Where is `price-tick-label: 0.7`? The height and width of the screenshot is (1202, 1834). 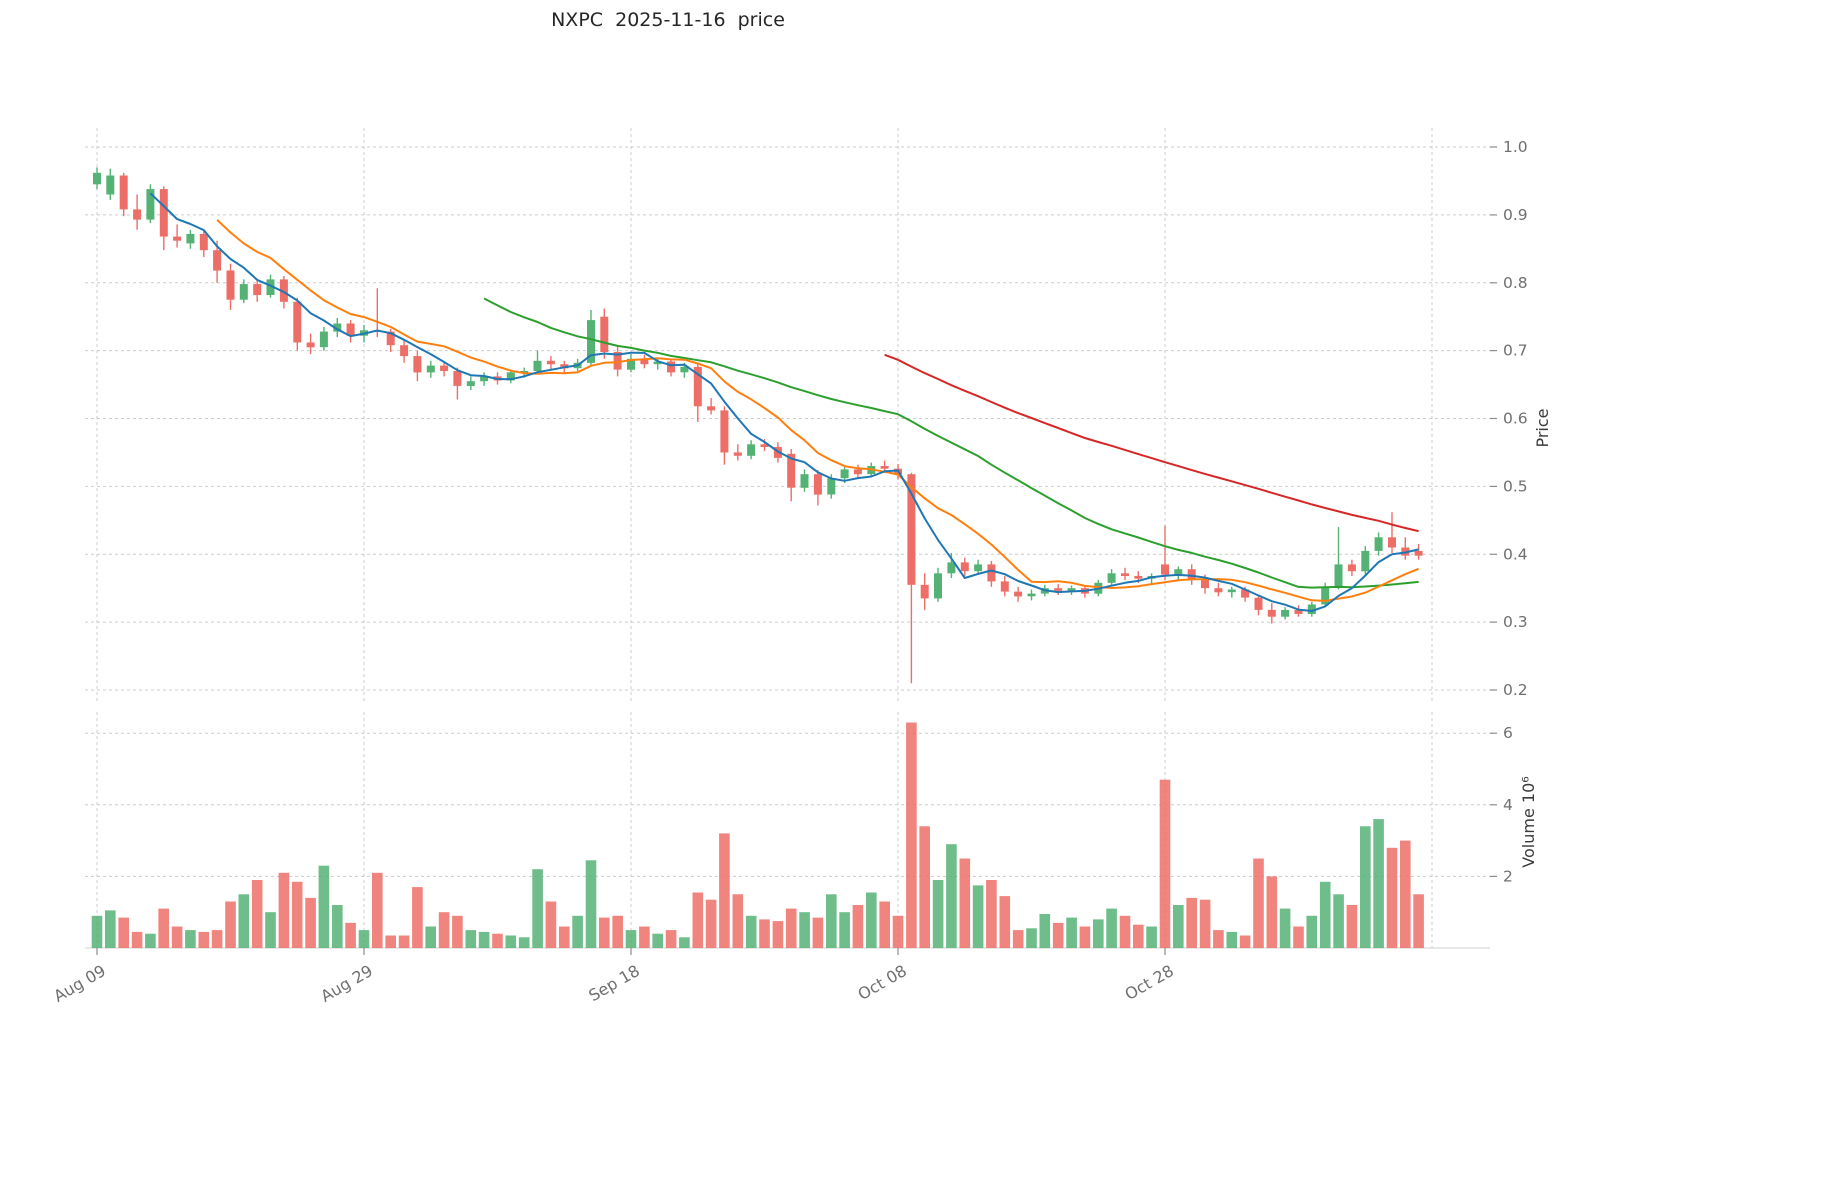 price-tick-label: 0.7 is located at coordinates (1515, 351).